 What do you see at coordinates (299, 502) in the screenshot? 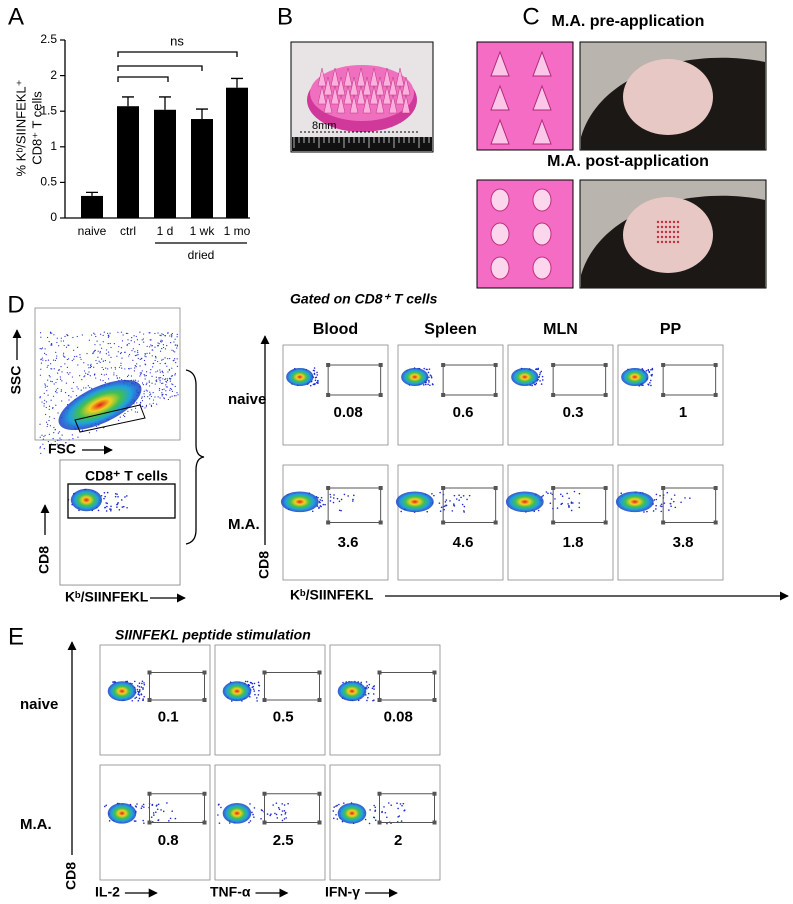
I see `density` at bounding box center [299, 502].